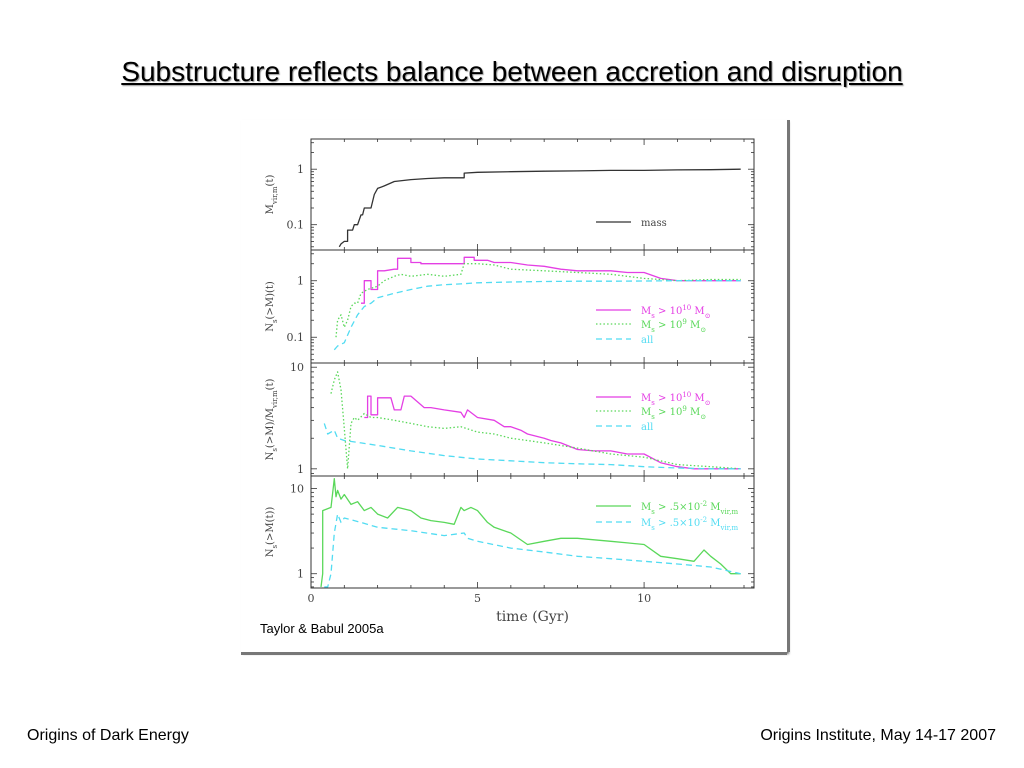 This screenshot has height=768, width=1024. What do you see at coordinates (108, 735) in the screenshot?
I see `footer-left: Origins of Dark Energy` at bounding box center [108, 735].